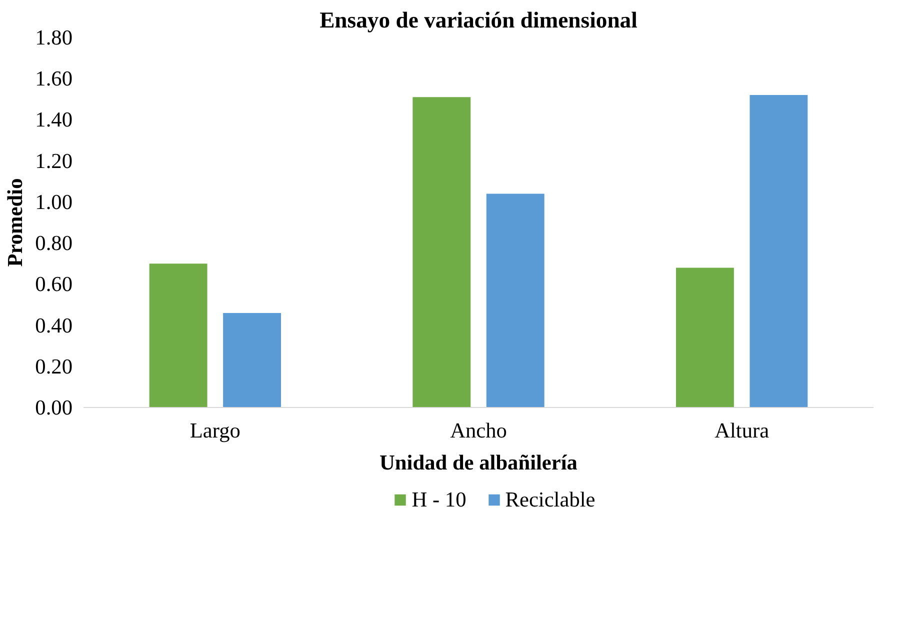 Image resolution: width=923 pixels, height=639 pixels. Describe the element at coordinates (54, 120) in the screenshot. I see `y-tick-label: 1.40` at that location.